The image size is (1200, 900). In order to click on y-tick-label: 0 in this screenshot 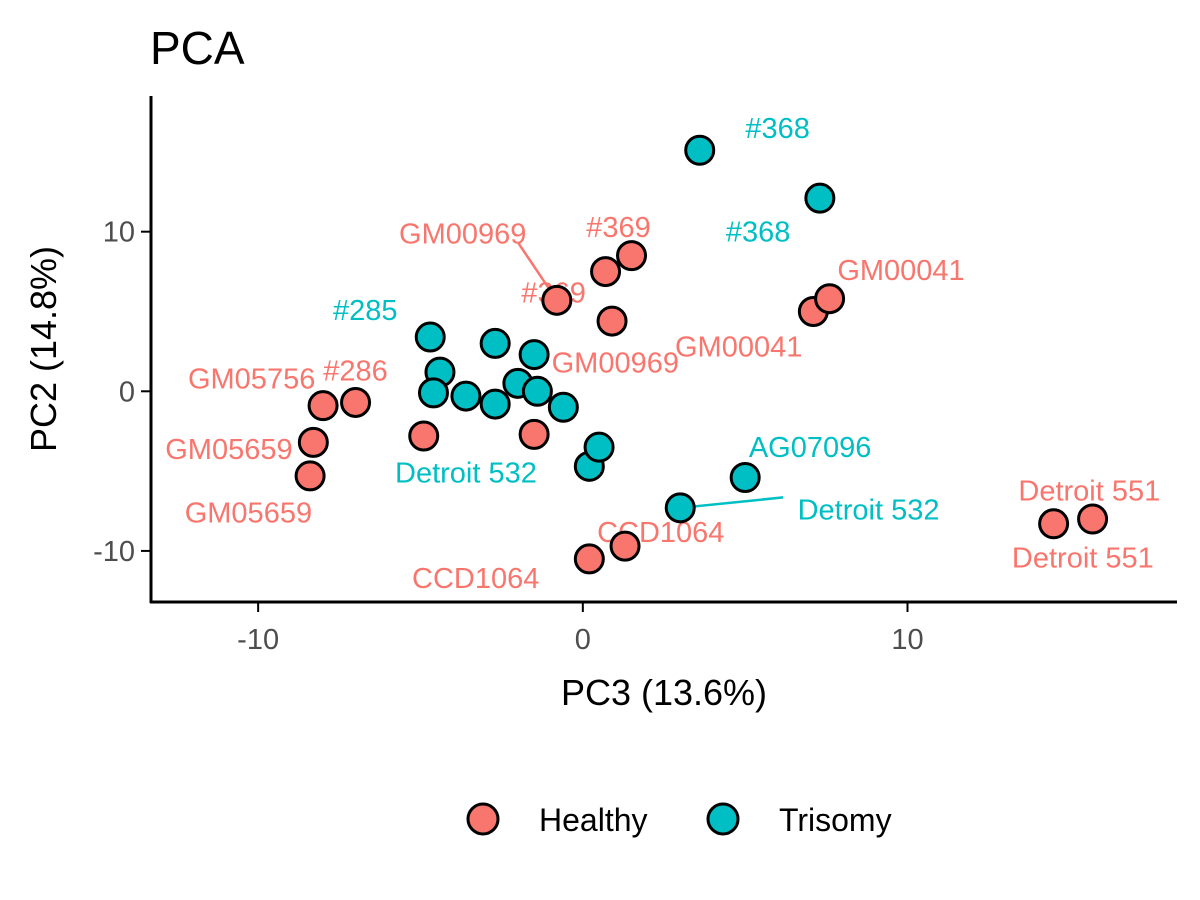, I will do `click(127, 392)`.